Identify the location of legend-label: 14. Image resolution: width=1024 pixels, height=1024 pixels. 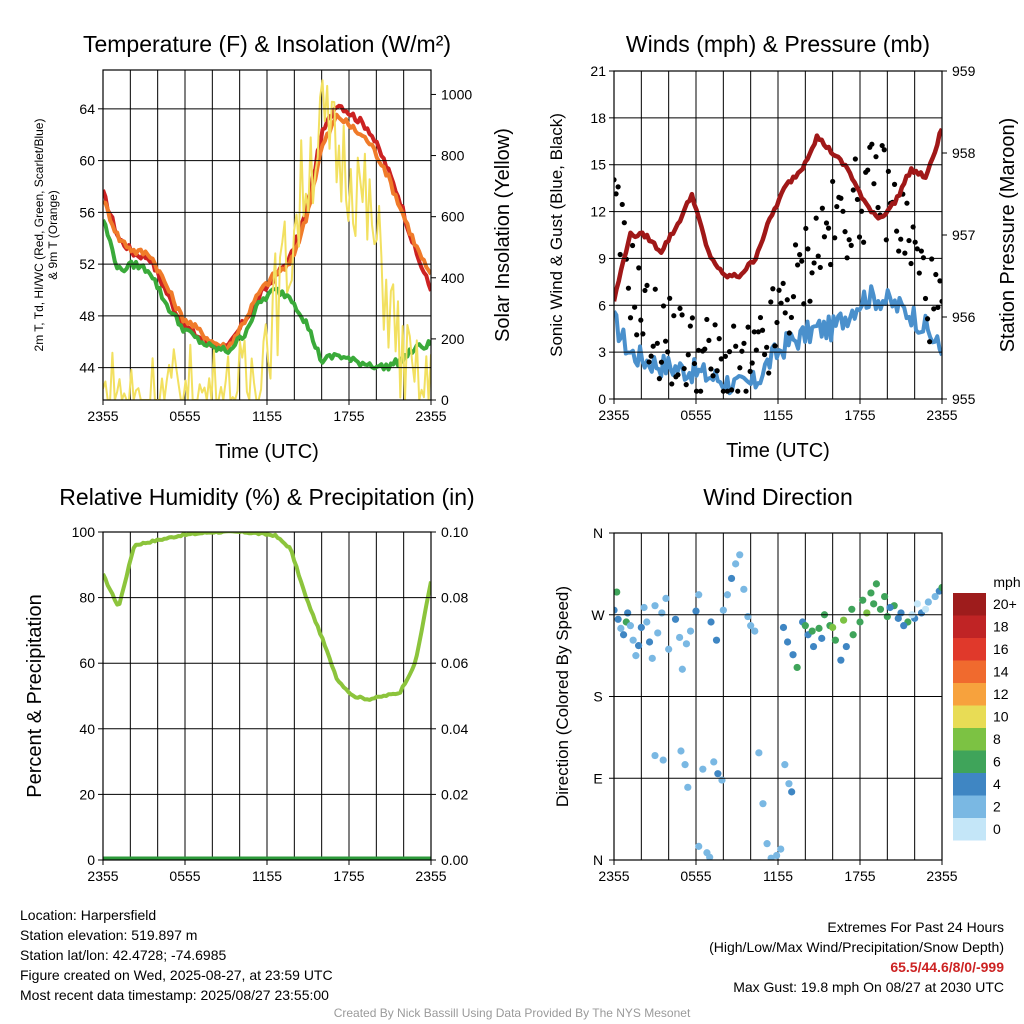
(1001, 672).